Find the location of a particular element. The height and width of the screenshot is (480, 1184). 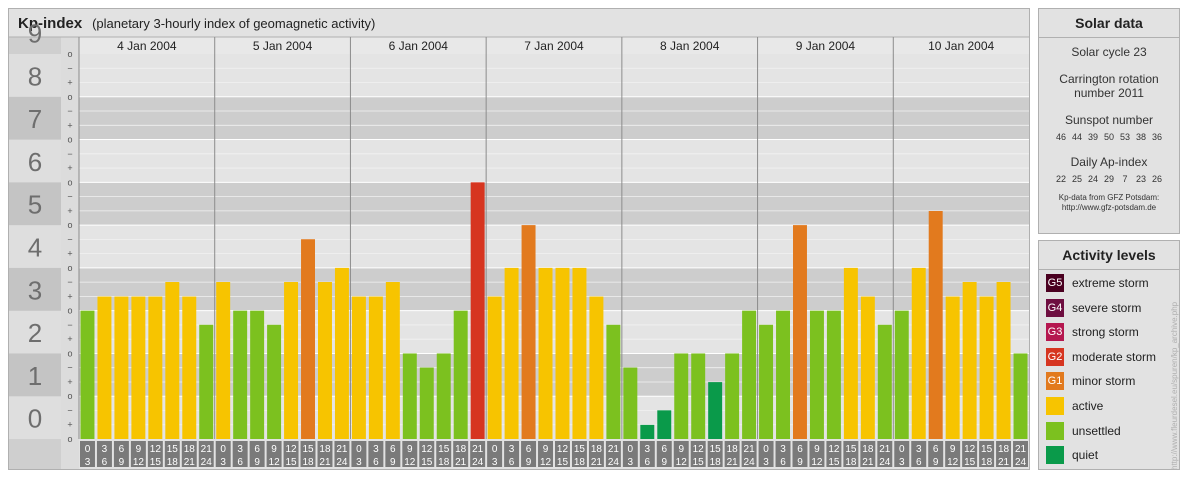

credit-line1: Kp-data from GFZ Potsdam: is located at coordinates (1109, 198).